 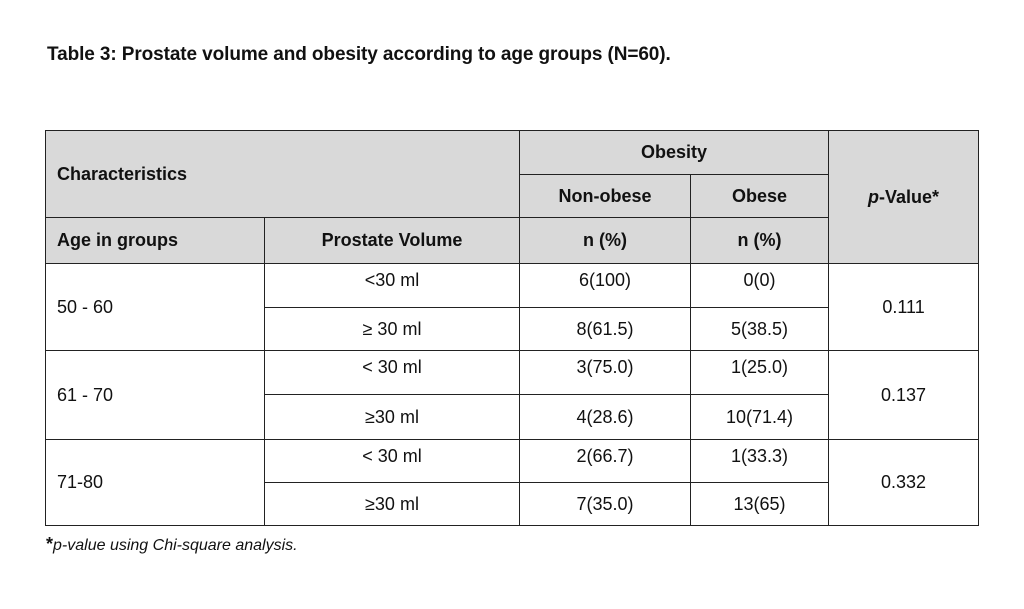 I want to click on header-characteristics: Characteristics, so click(x=282, y=174).